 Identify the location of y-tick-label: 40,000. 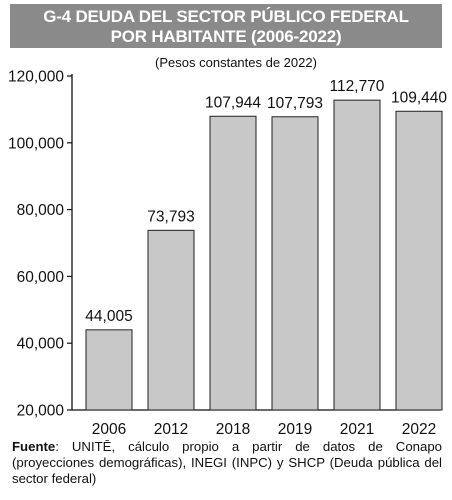
(41, 344).